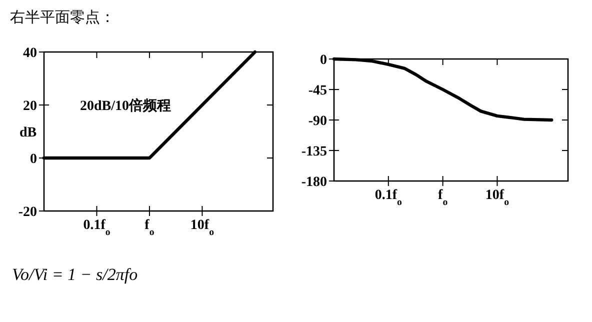  Describe the element at coordinates (317, 91) in the screenshot. I see `y-tick-label: -45` at that location.